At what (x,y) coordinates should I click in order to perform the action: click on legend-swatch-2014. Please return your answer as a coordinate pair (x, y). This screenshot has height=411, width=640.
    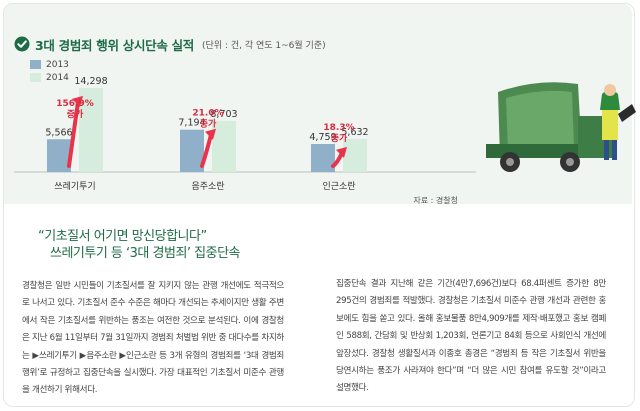
    Looking at the image, I should click on (35, 77).